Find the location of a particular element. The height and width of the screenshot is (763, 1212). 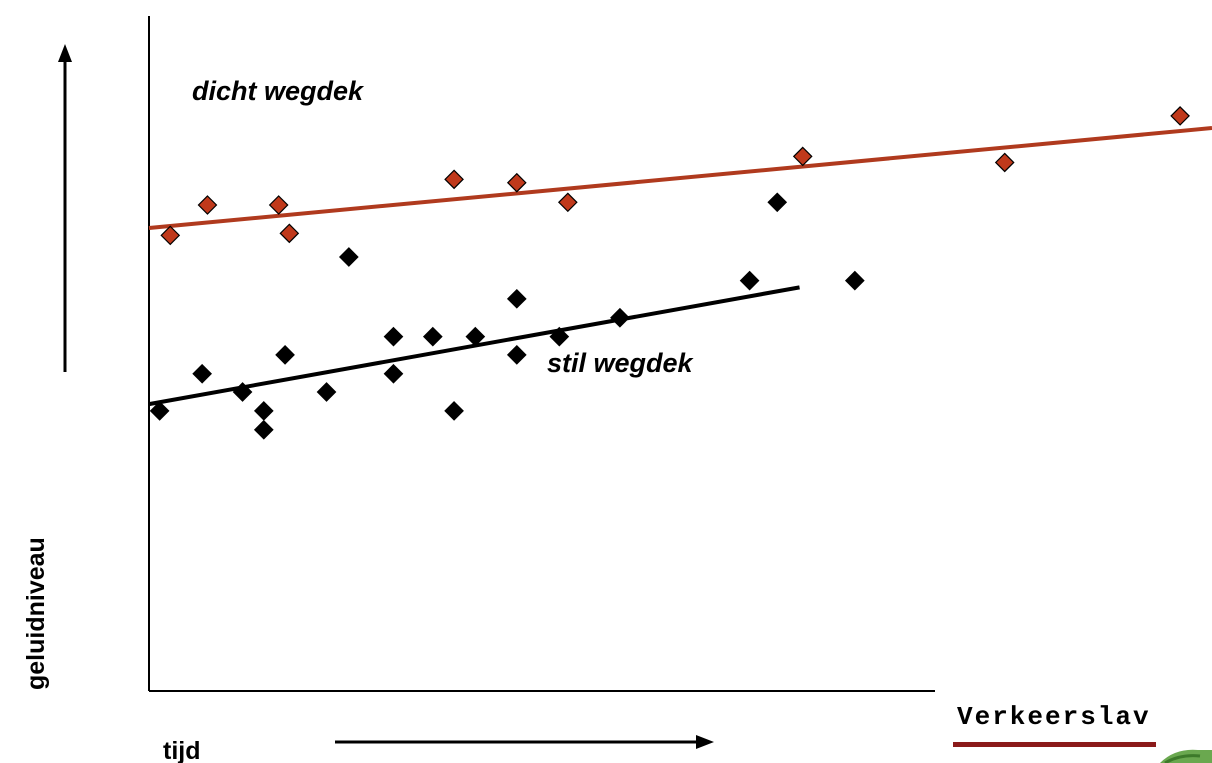

logo: Verkeerslav is located at coordinates (1082, 732).